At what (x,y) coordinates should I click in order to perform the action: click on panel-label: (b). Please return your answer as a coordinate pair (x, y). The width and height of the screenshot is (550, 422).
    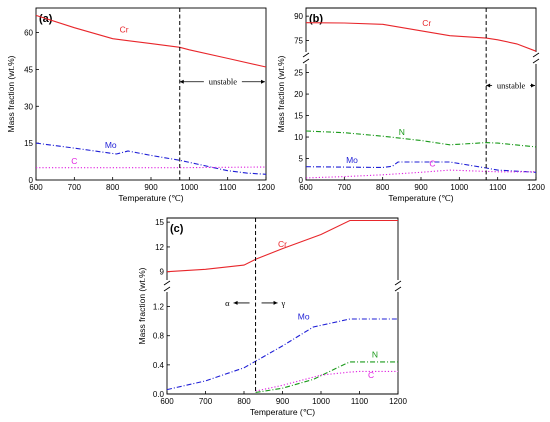
    Looking at the image, I should click on (316, 19).